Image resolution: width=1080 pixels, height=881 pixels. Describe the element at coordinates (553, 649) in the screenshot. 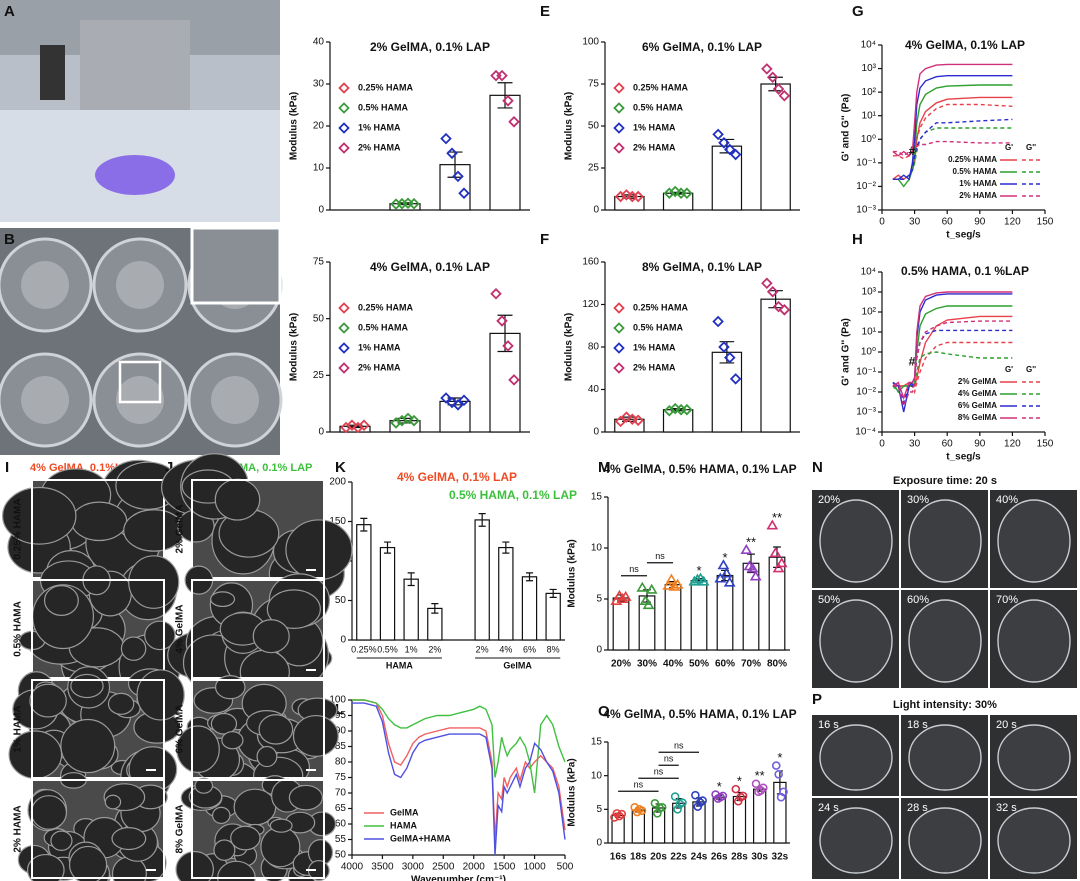

I see `x-tick-label: 8%` at that location.